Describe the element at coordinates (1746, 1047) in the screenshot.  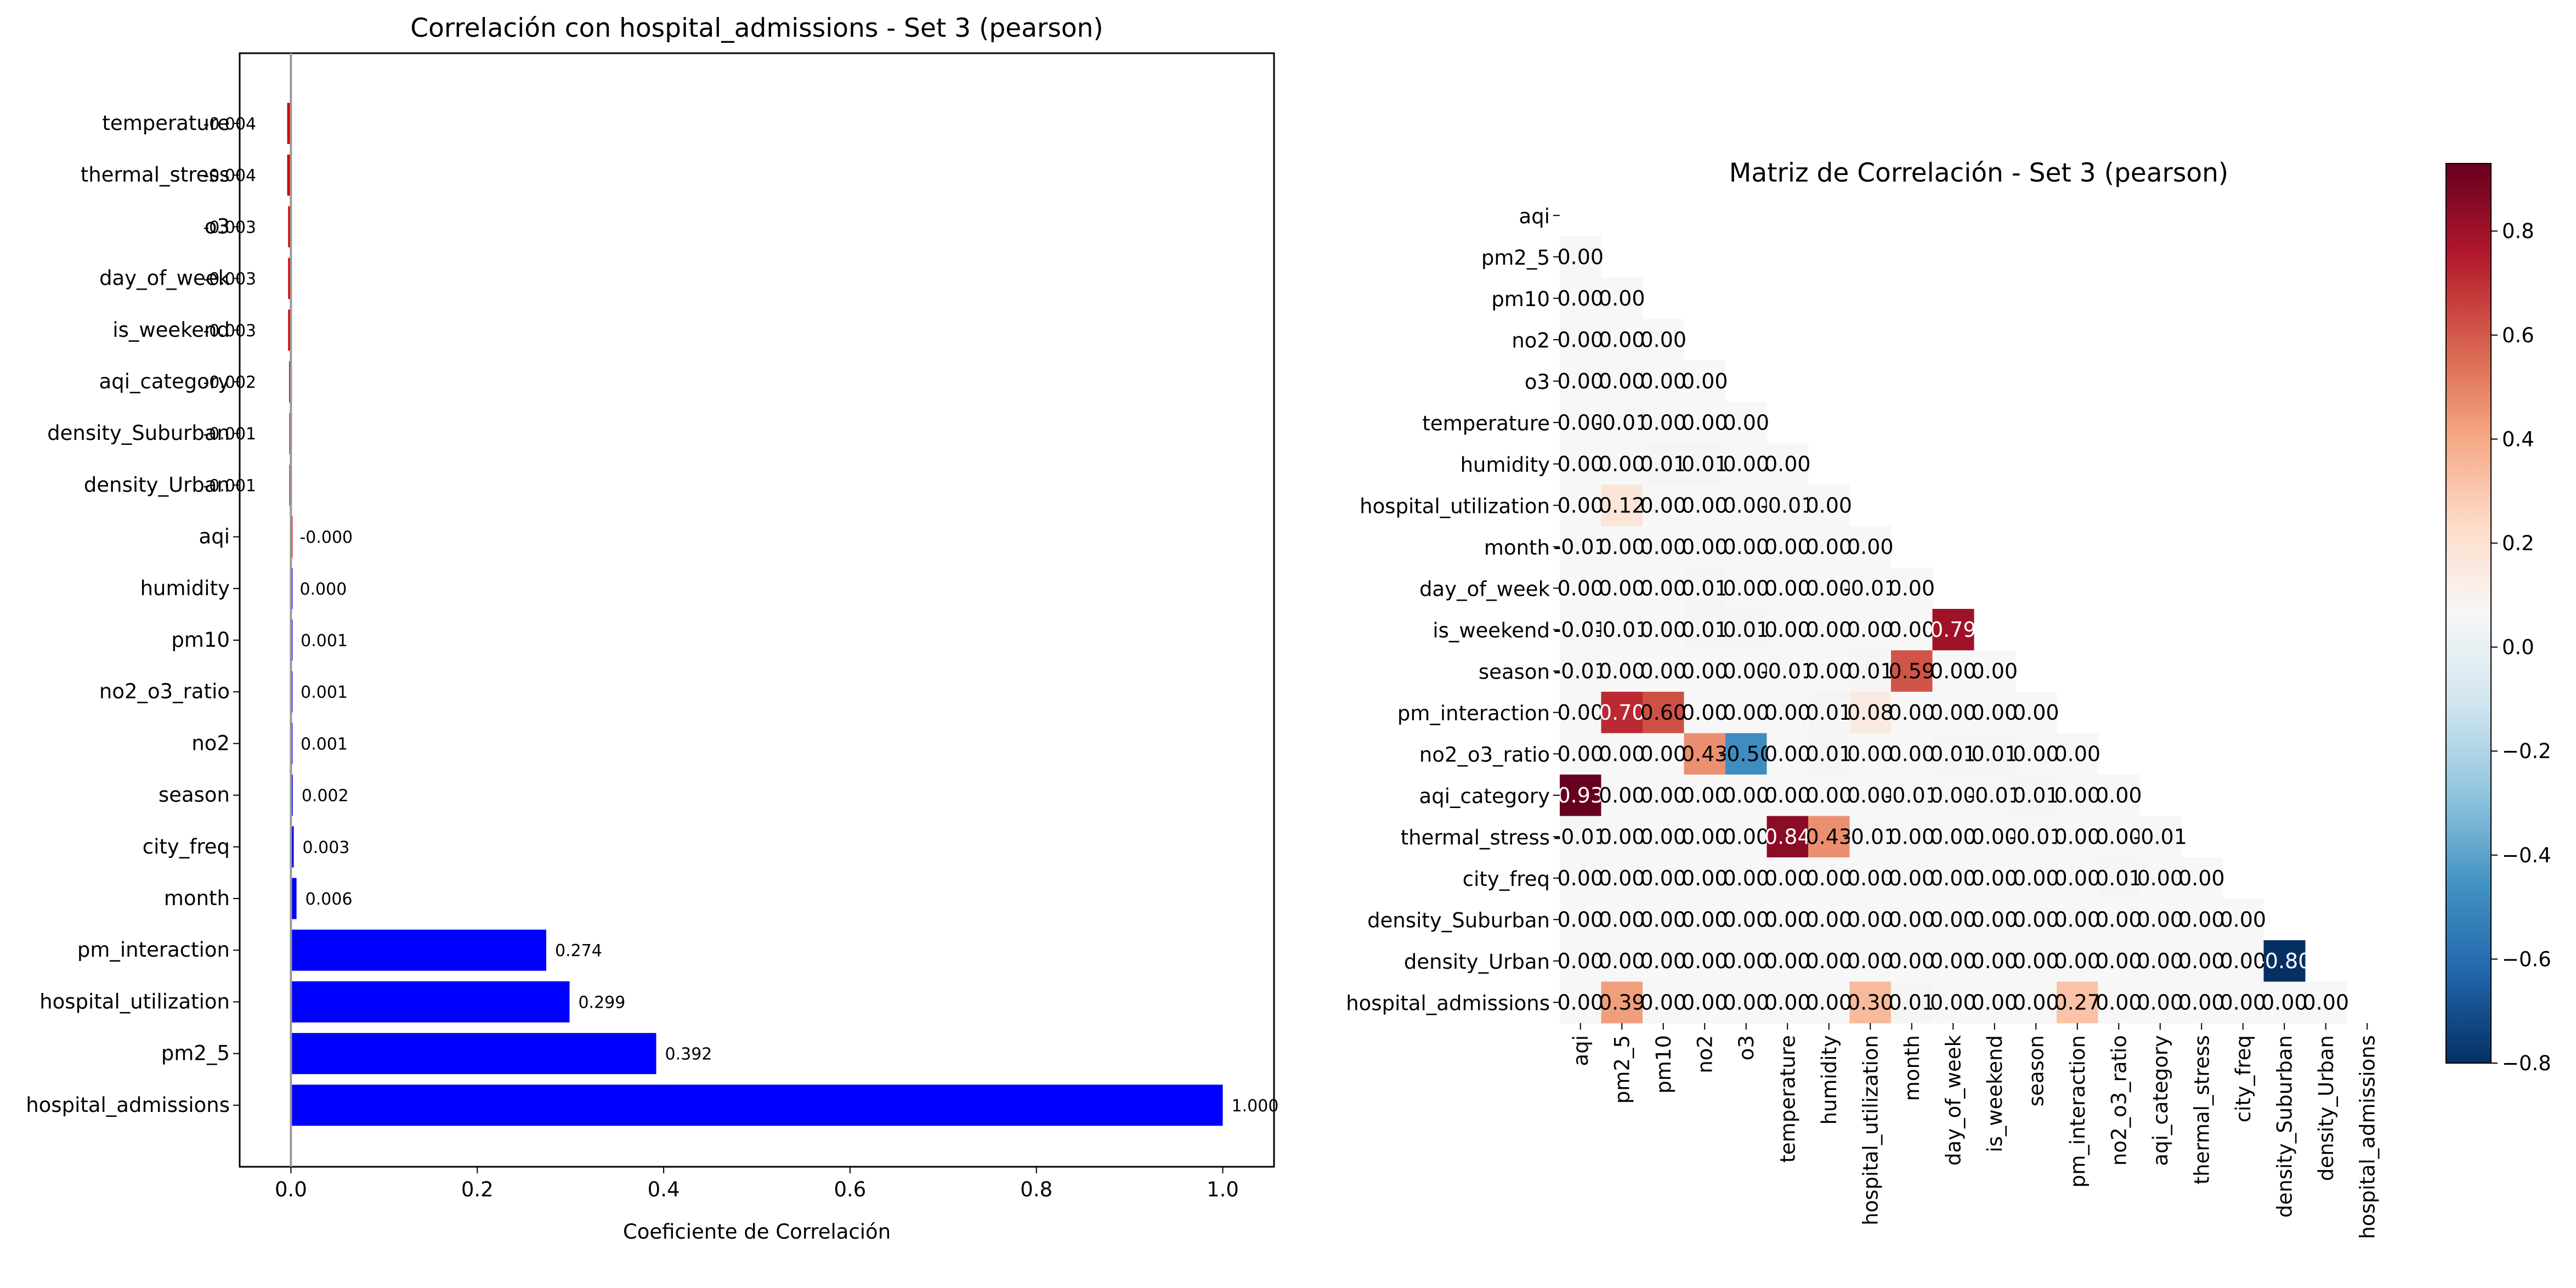
I see `heatmap-column-label: o3` at that location.